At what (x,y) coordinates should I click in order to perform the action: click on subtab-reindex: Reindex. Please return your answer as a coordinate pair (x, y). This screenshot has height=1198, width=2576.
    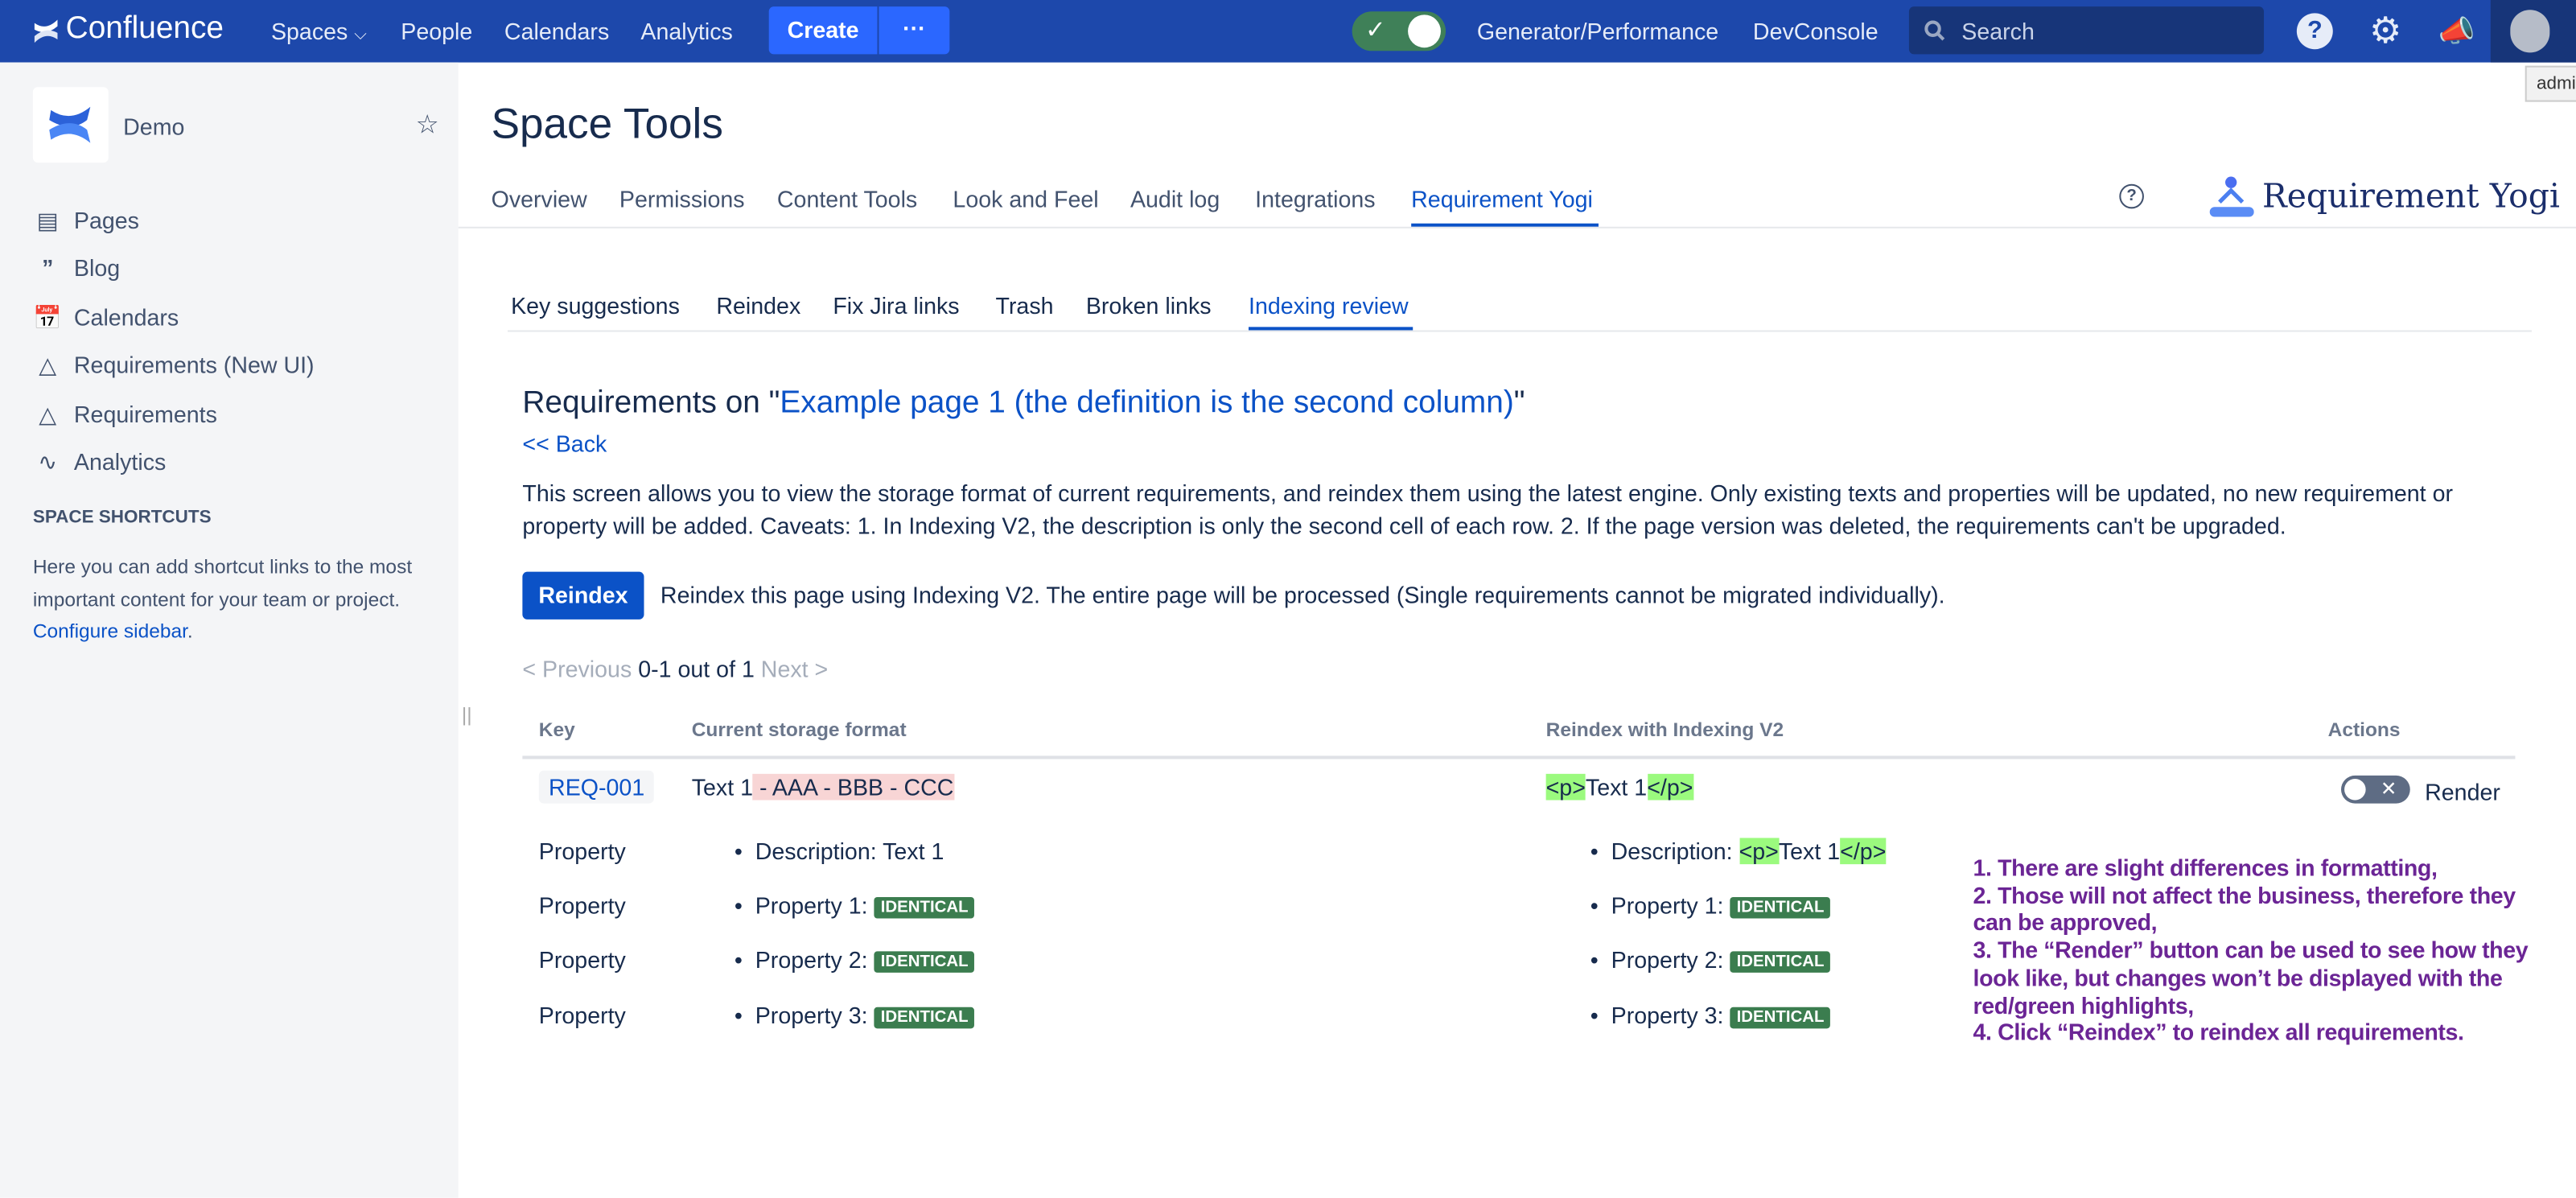
    Looking at the image, I should click on (758, 305).